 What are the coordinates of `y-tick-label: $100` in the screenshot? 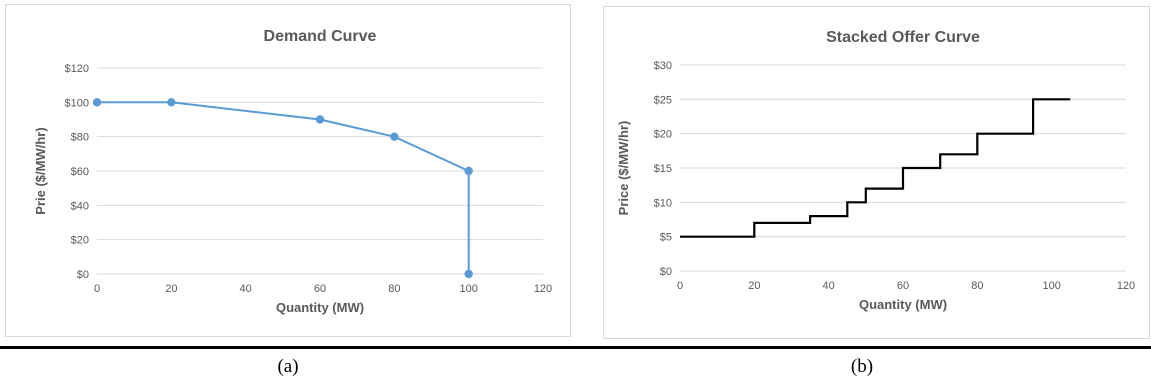 It's located at (77, 103).